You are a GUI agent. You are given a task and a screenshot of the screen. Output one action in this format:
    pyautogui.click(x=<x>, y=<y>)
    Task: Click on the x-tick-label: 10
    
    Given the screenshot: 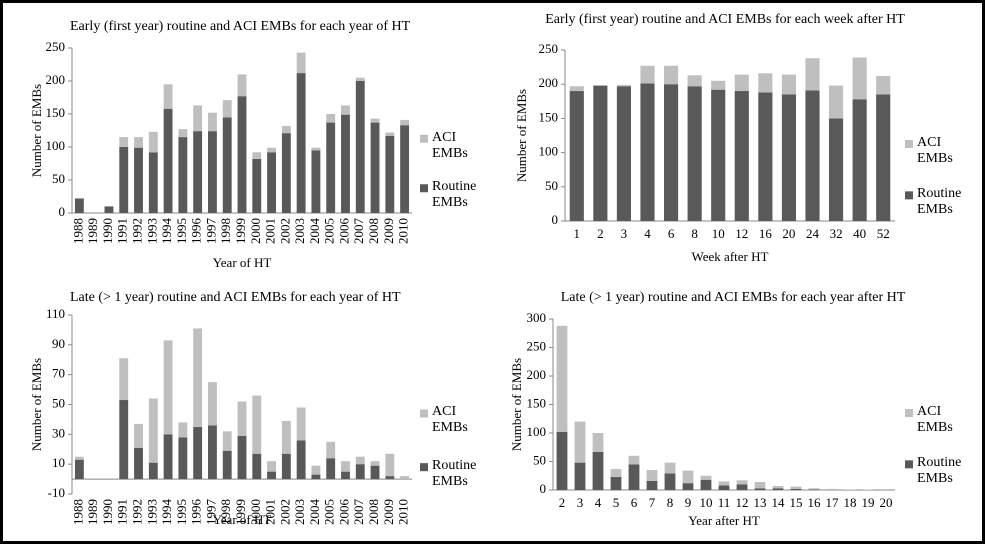 What is the action you would take?
    pyautogui.click(x=706, y=502)
    